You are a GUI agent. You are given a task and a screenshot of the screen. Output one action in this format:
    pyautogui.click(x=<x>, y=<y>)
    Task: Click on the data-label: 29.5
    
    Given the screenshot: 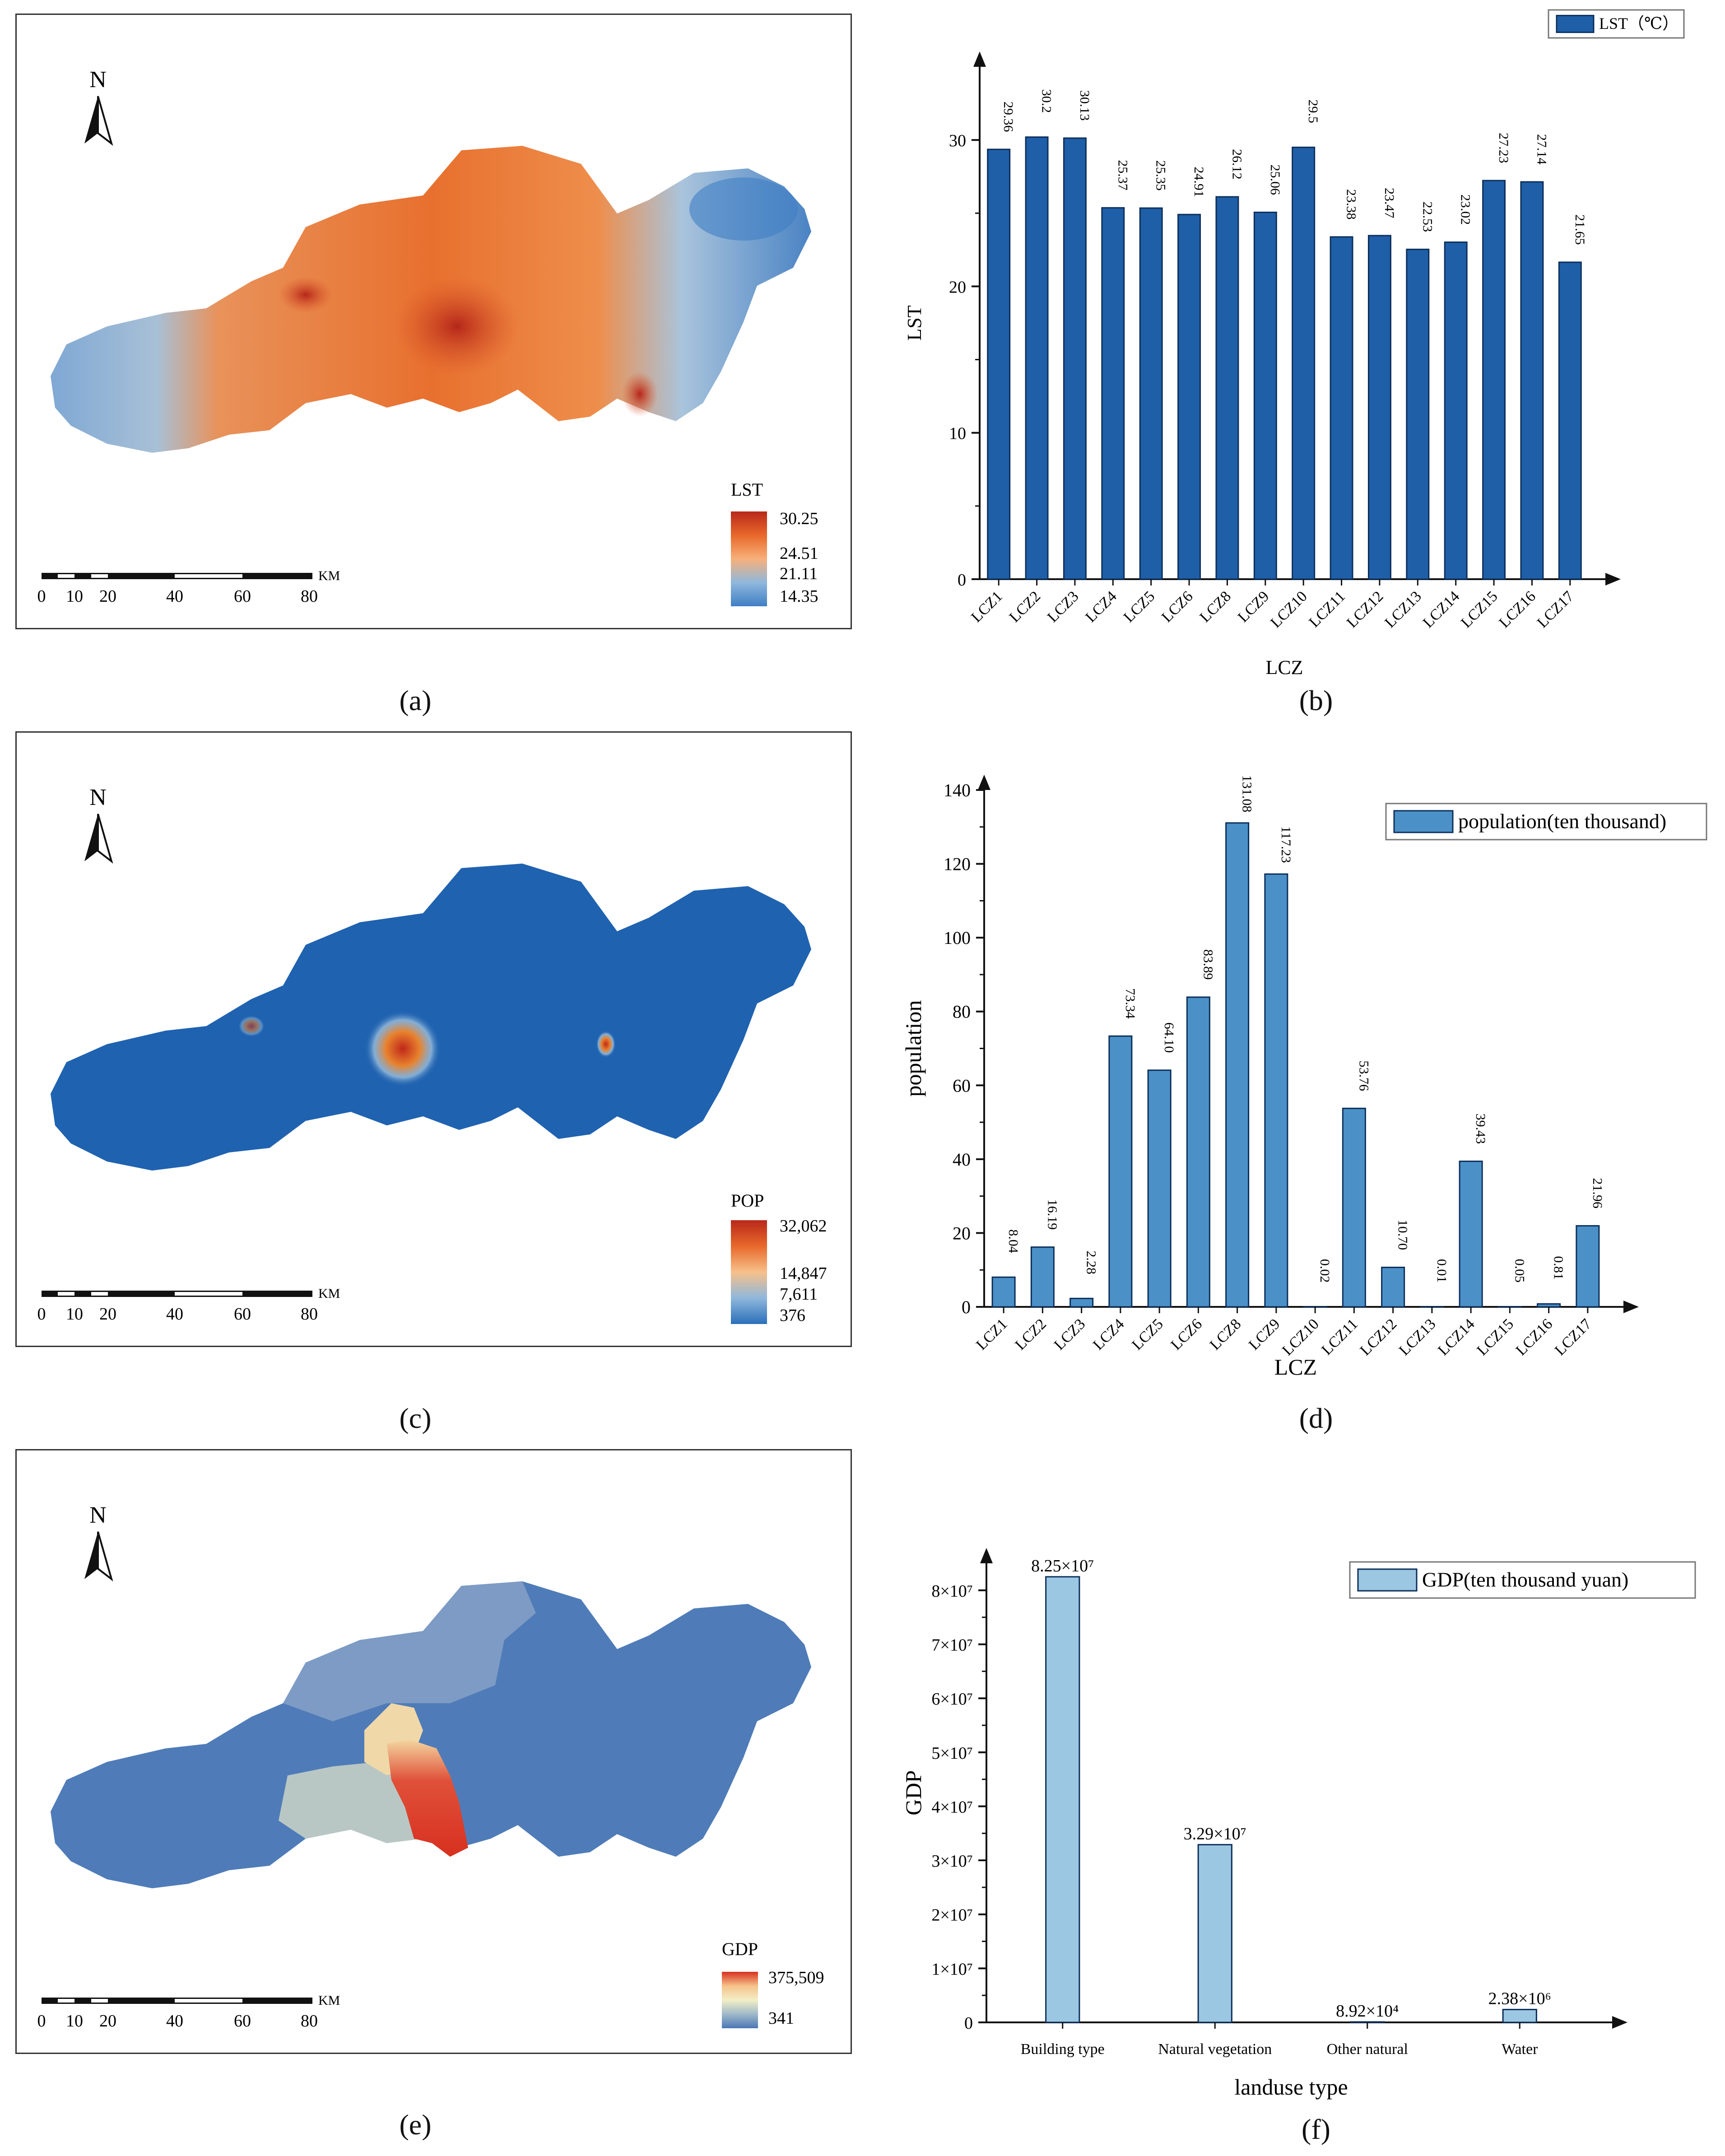 What is the action you would take?
    pyautogui.click(x=1313, y=111)
    